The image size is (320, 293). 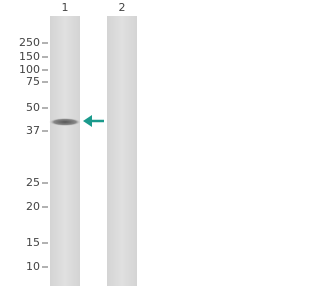 I want to click on protein-band, so click(x=65, y=122).